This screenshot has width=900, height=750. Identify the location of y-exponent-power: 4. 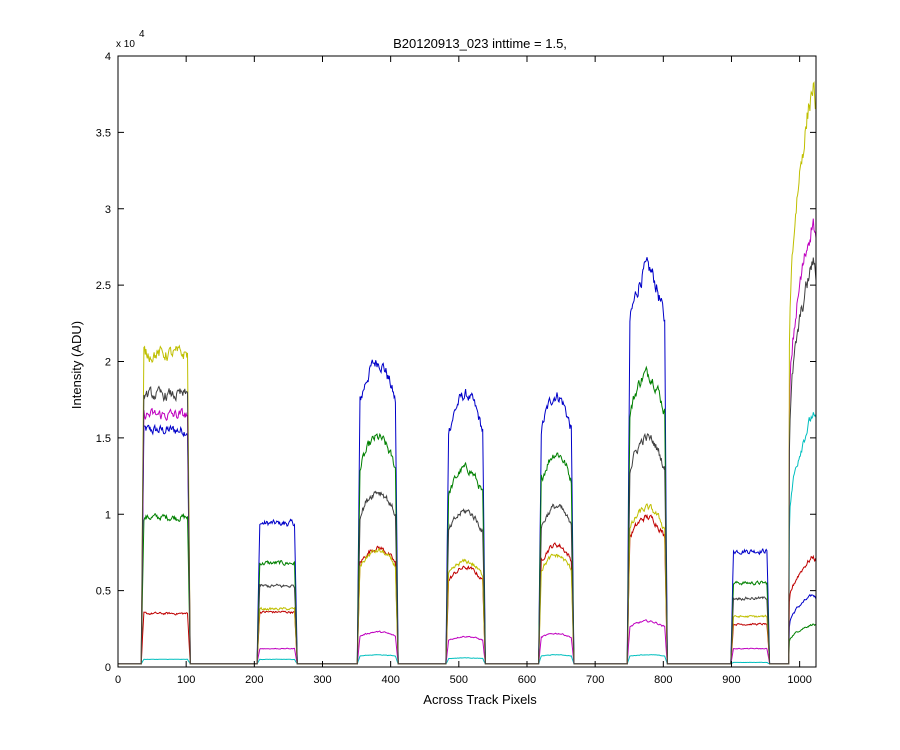
(142, 34).